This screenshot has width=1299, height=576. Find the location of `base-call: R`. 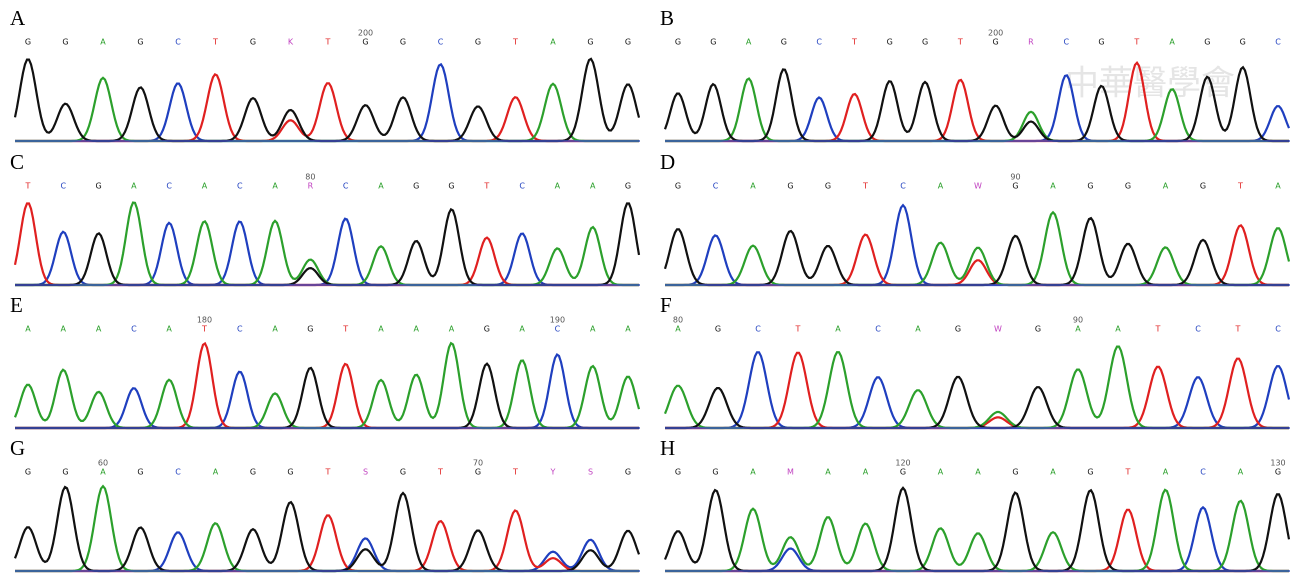

base-call: R is located at coordinates (311, 186).